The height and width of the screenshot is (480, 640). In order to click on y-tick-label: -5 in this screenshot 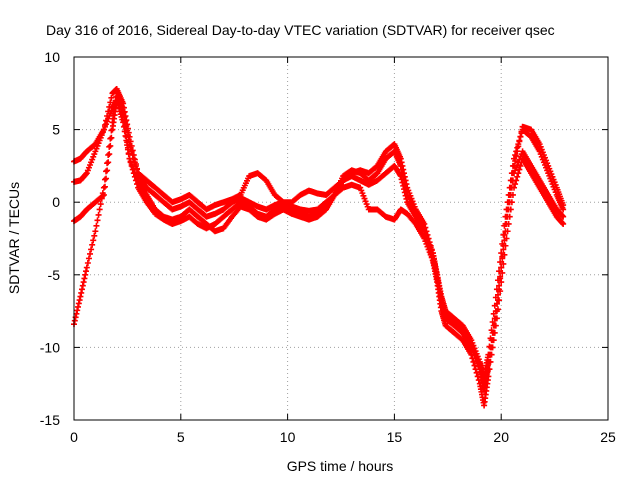, I will do `click(54, 275)`.